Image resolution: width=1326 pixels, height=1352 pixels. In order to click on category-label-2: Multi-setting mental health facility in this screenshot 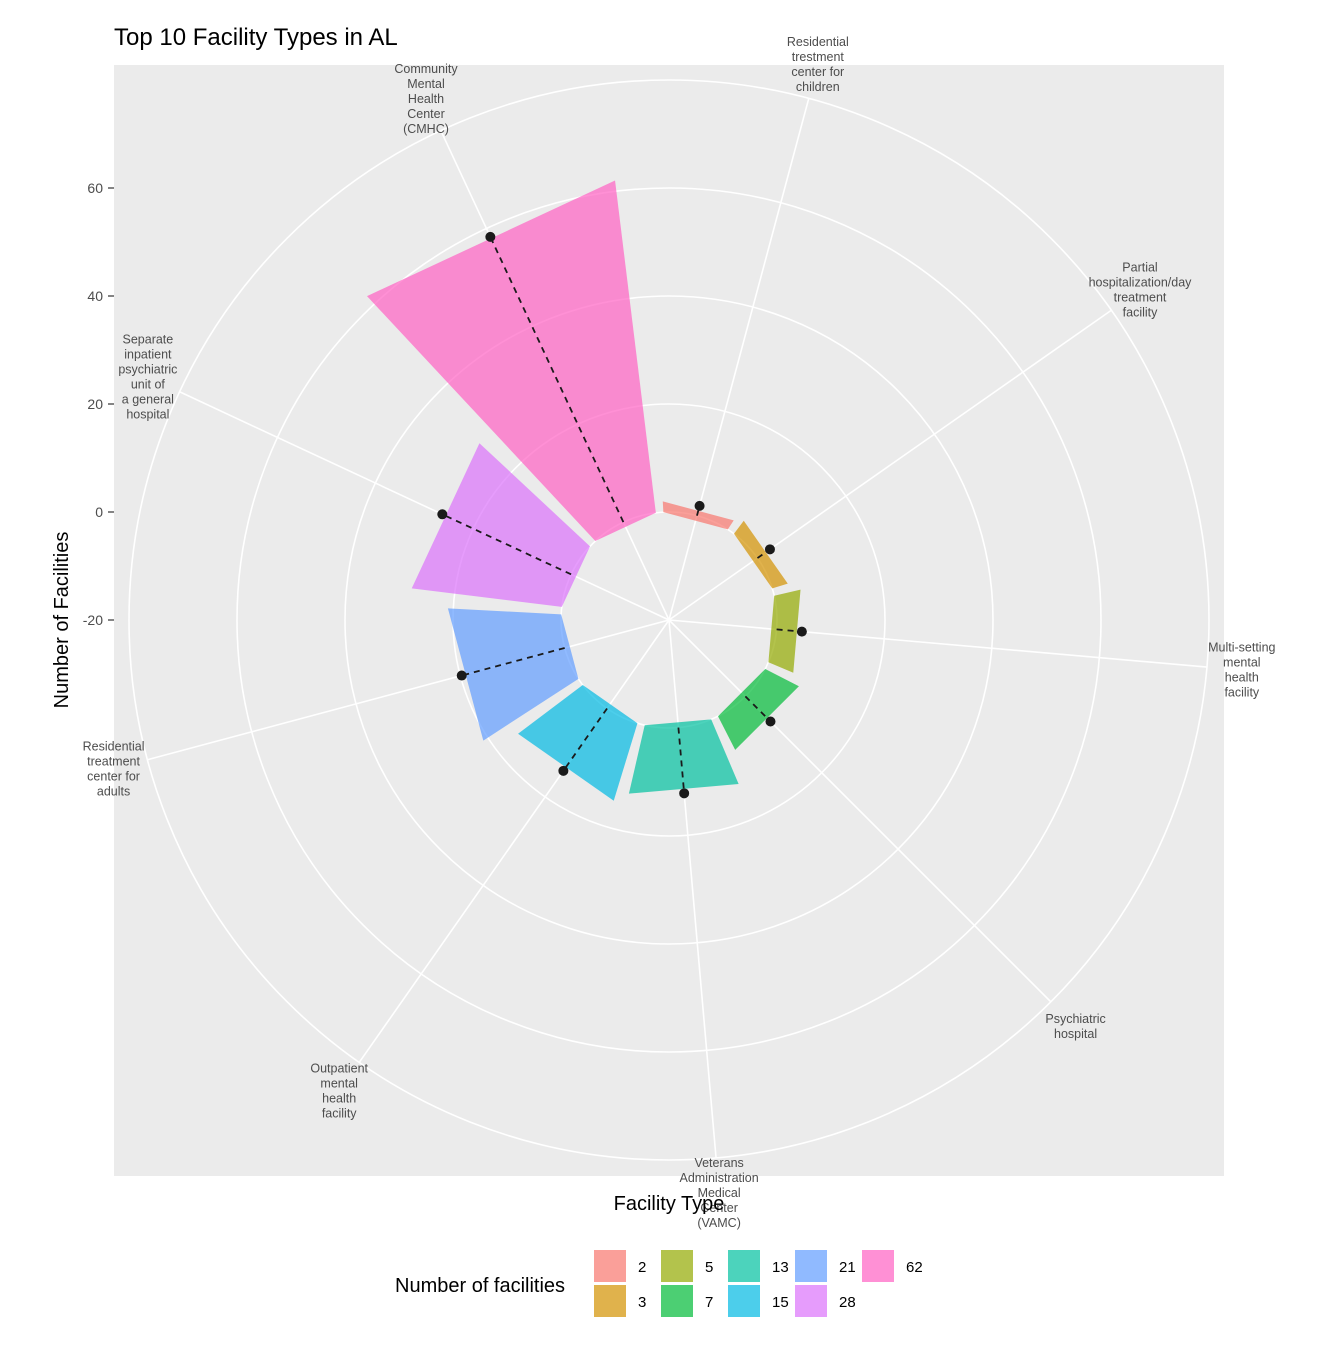, I will do `click(1241, 670)`.